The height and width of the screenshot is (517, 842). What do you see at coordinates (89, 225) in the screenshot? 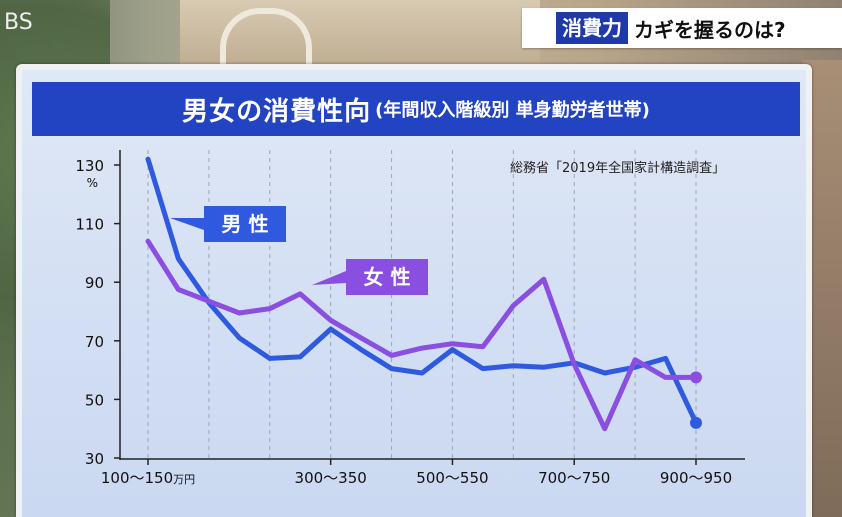
I see `y-tick-label: 110` at bounding box center [89, 225].